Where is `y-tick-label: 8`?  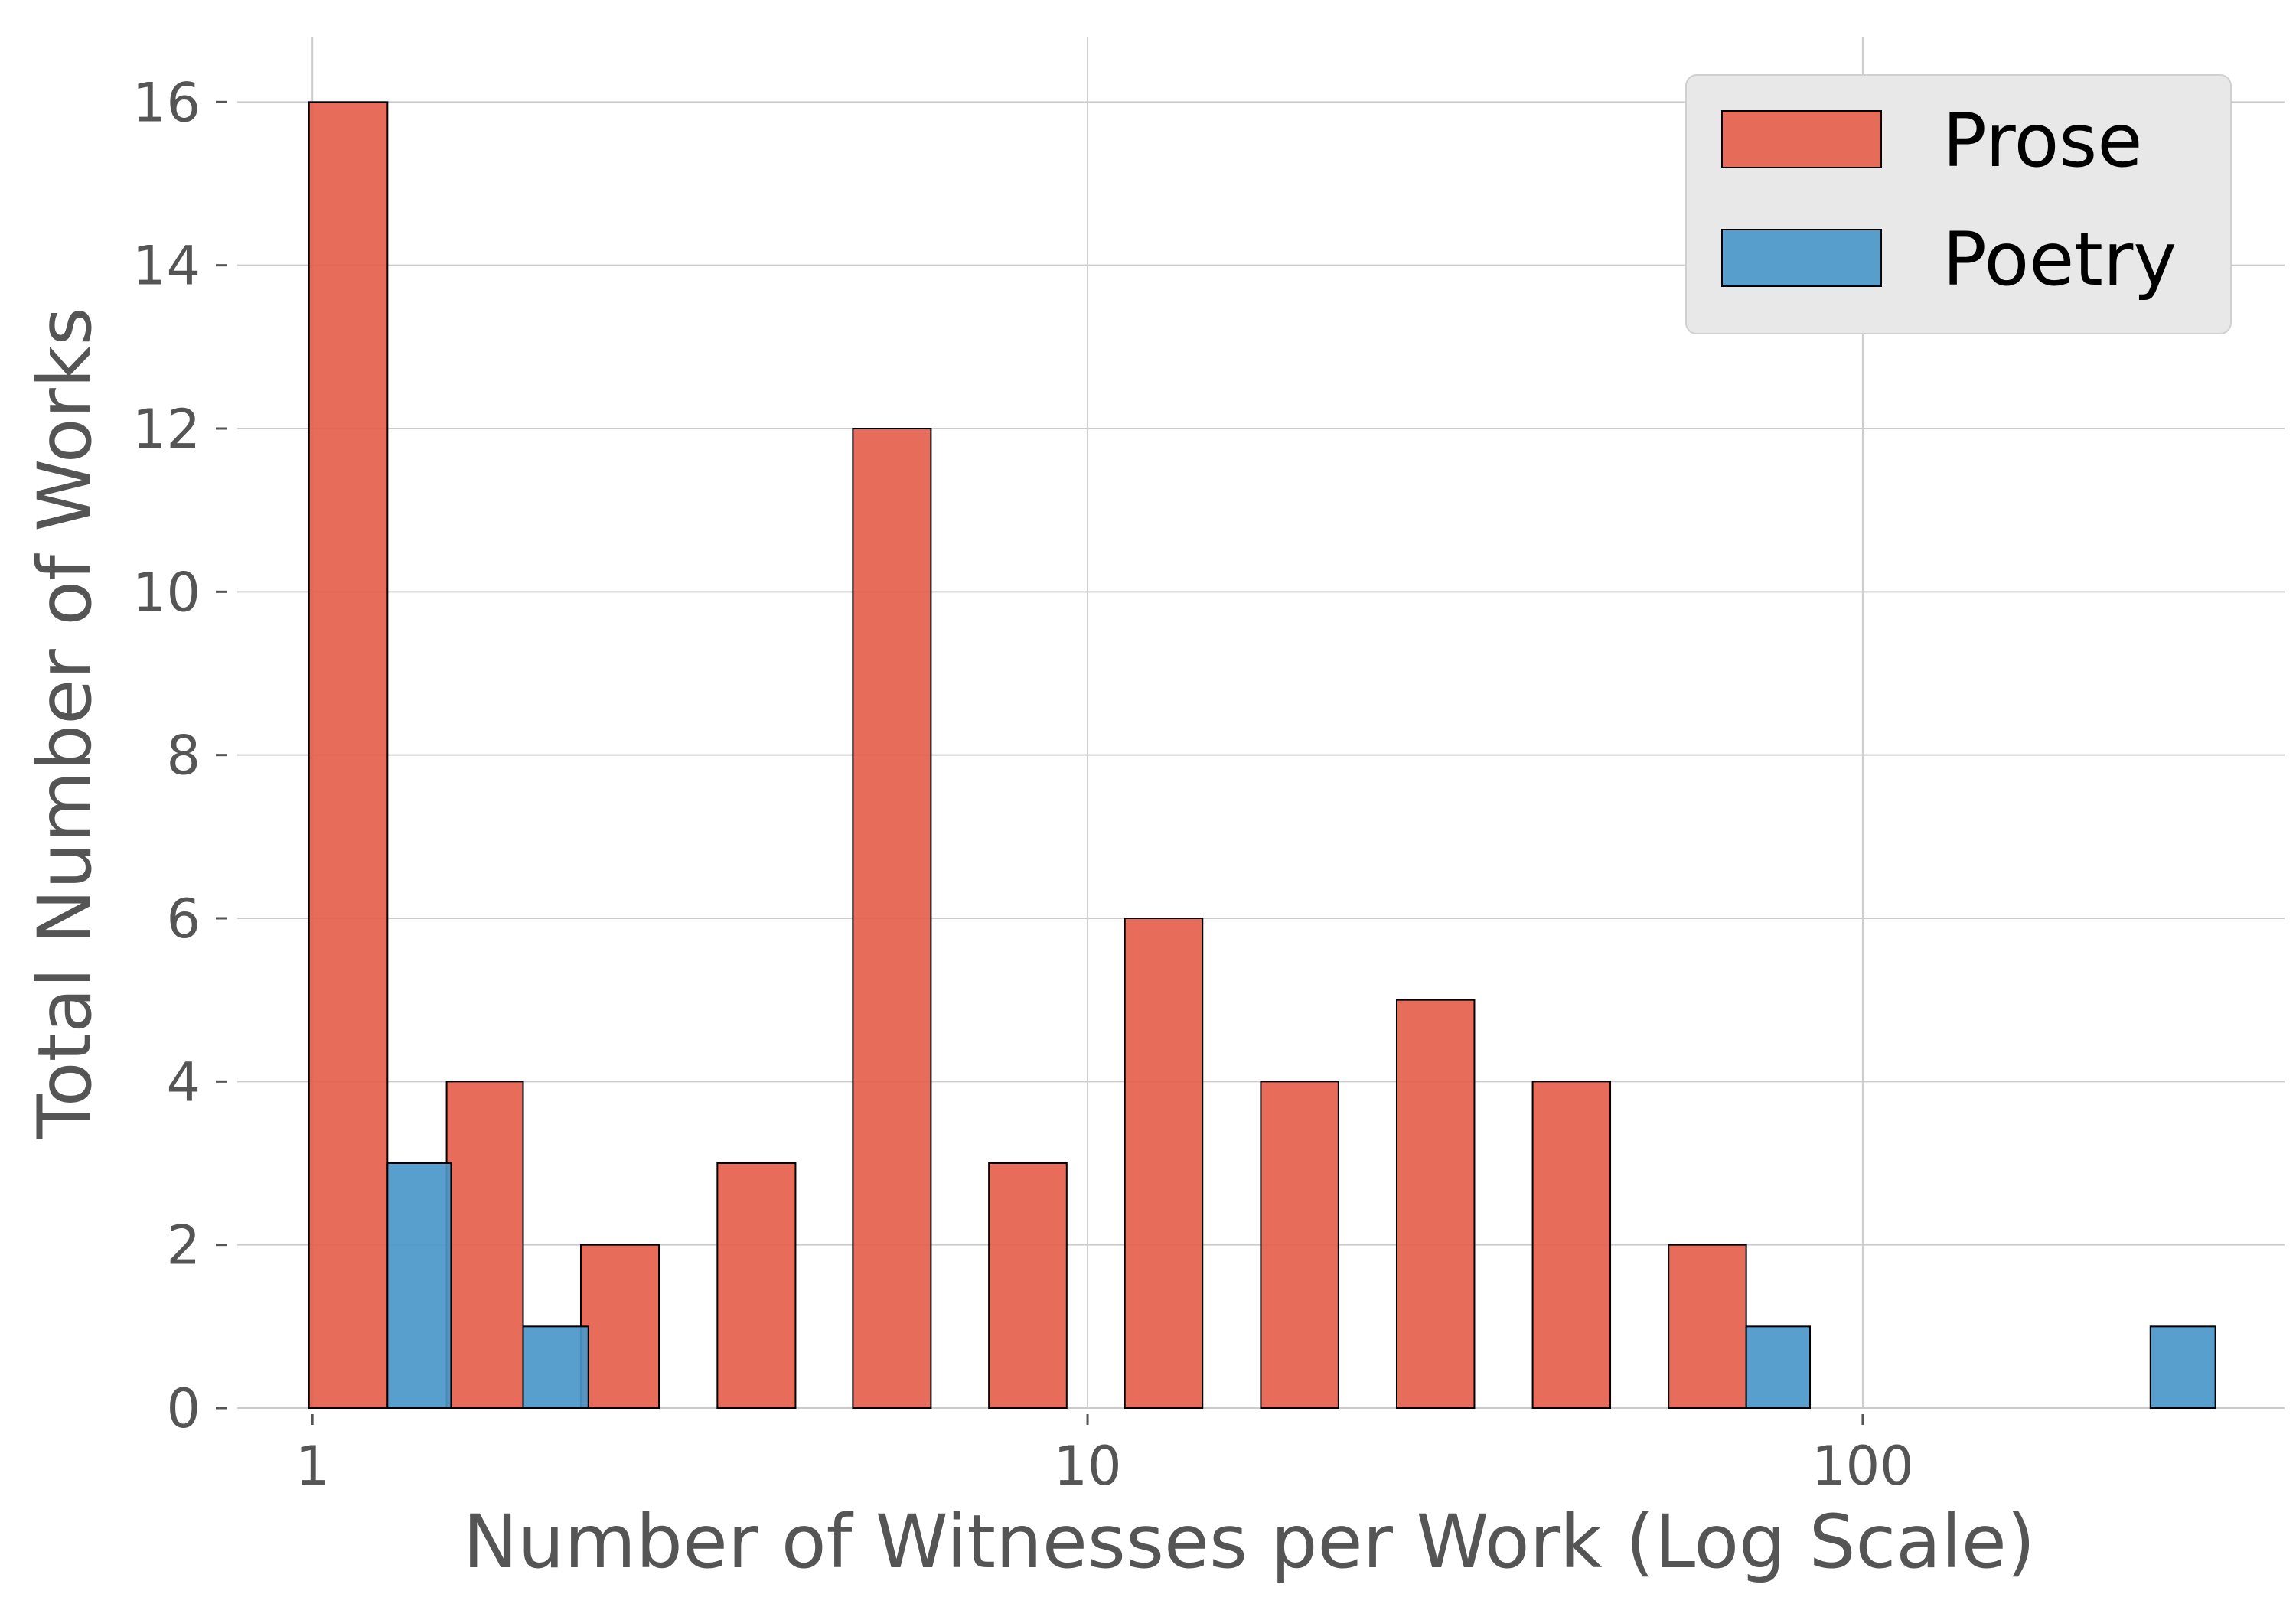
y-tick-label: 8 is located at coordinates (183, 756).